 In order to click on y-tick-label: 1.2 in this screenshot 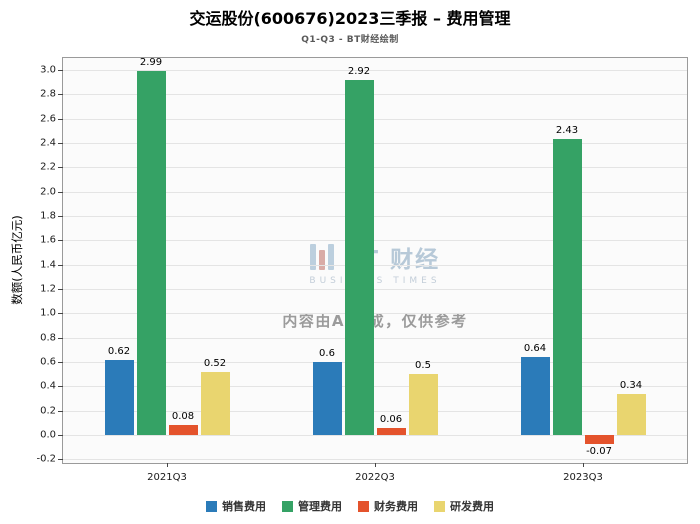, I will do `click(48, 289)`.